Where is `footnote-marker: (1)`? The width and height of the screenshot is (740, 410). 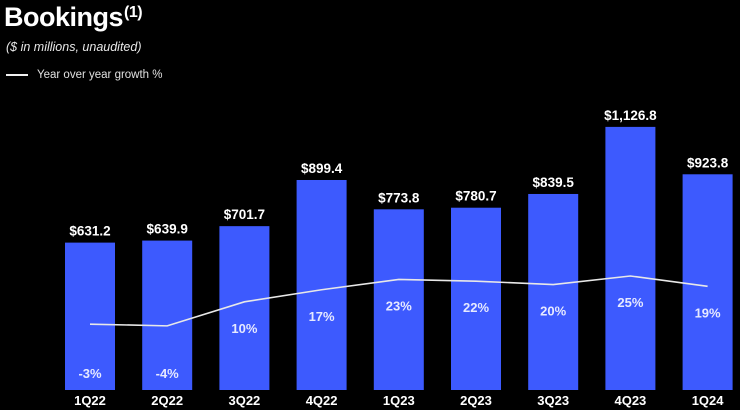 footnote-marker: (1) is located at coordinates (133, 12).